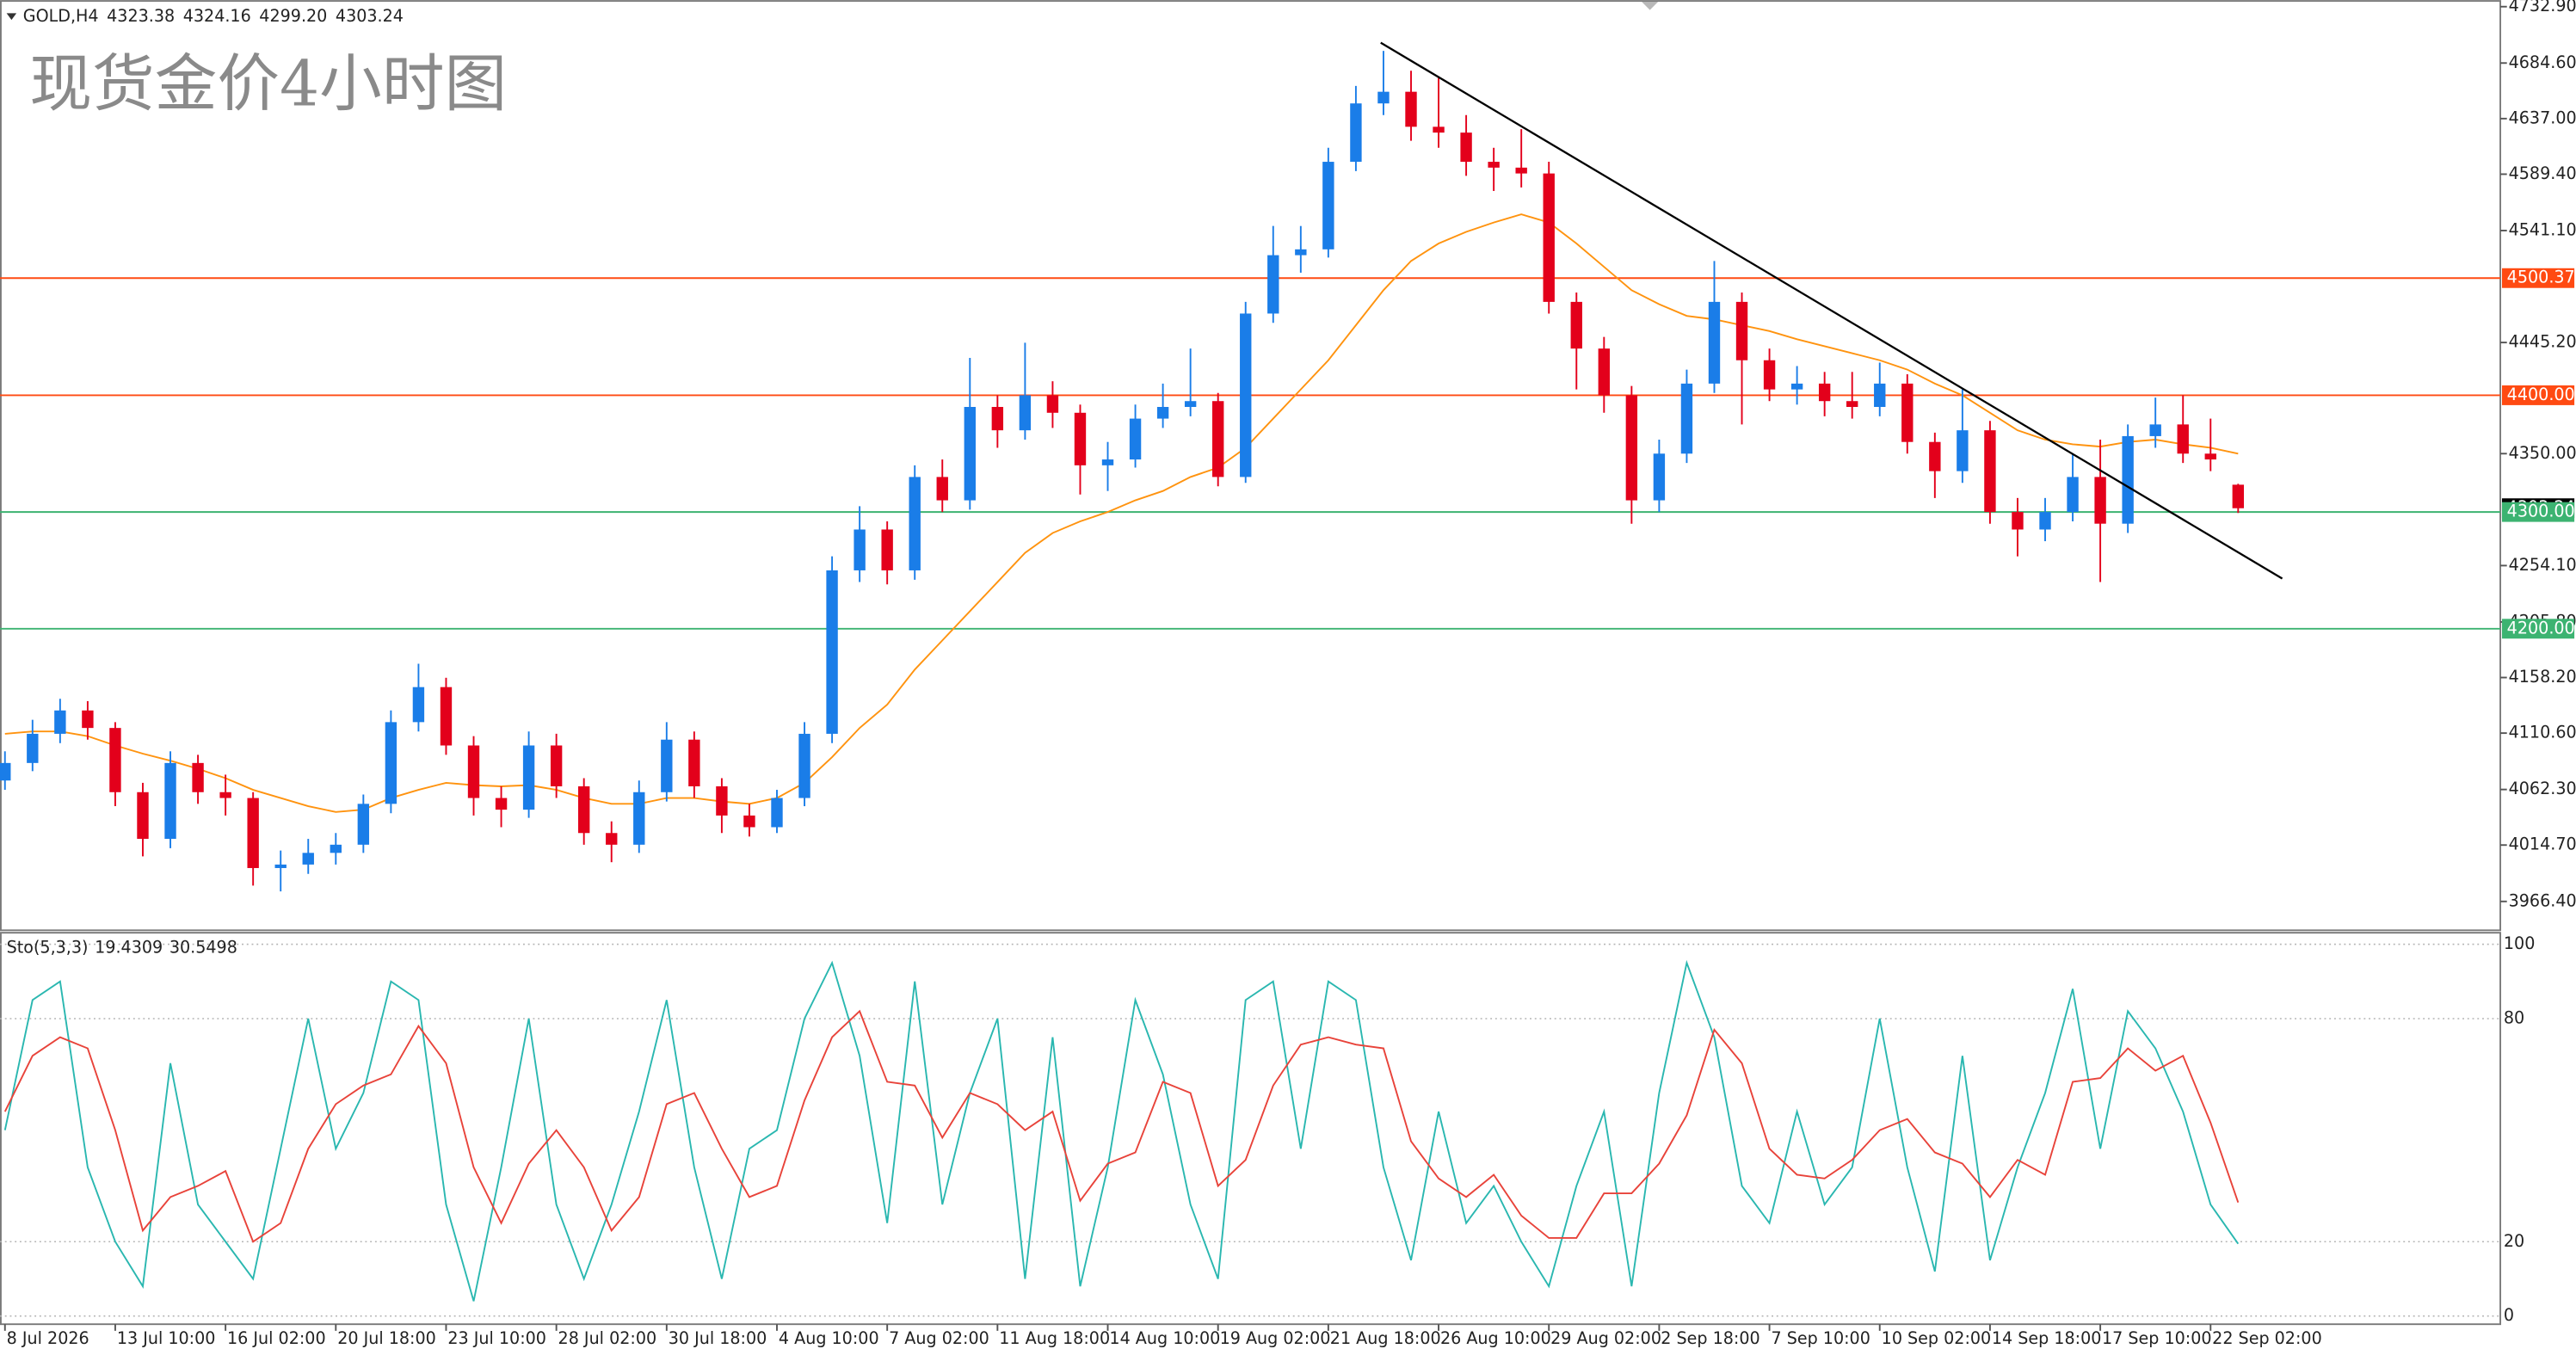  I want to click on x-tick-label: 30 Jul 18:00, so click(718, 1338).